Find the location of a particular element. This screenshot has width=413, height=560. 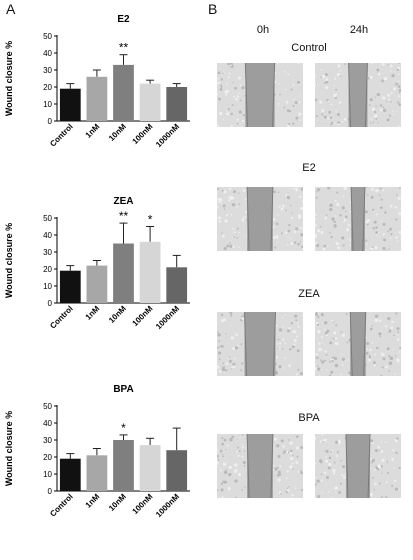

chart2-bar-100nm is located at coordinates (150, 468).